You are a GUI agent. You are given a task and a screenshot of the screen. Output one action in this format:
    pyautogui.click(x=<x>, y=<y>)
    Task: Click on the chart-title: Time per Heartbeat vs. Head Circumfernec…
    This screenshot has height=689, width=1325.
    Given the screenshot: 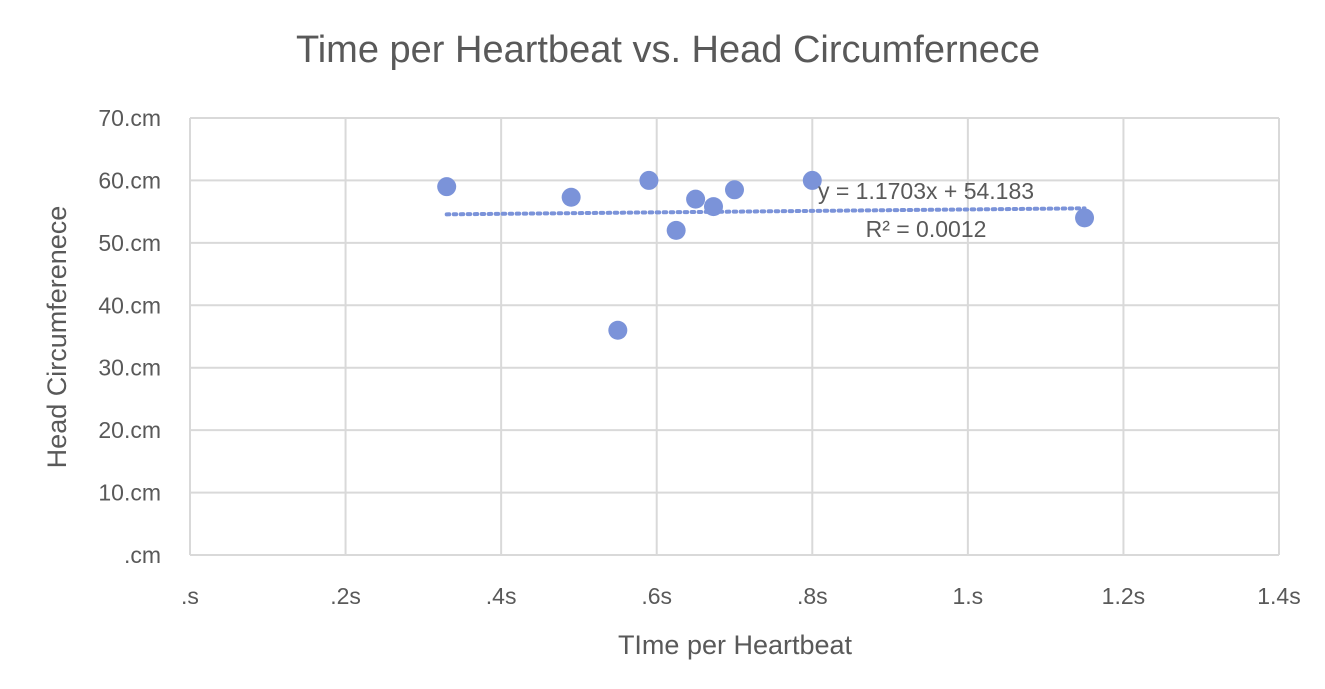 What is the action you would take?
    pyautogui.click(x=668, y=50)
    